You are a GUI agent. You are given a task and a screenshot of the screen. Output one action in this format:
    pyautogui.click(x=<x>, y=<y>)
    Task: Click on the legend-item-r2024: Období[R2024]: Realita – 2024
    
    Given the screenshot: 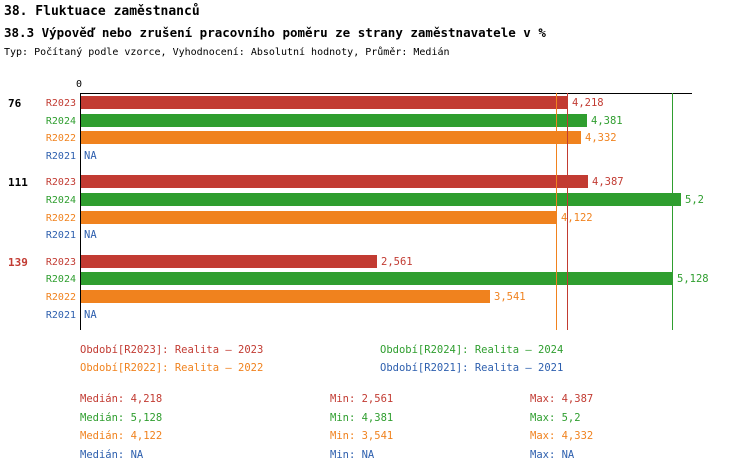 What is the action you would take?
    pyautogui.click(x=472, y=350)
    